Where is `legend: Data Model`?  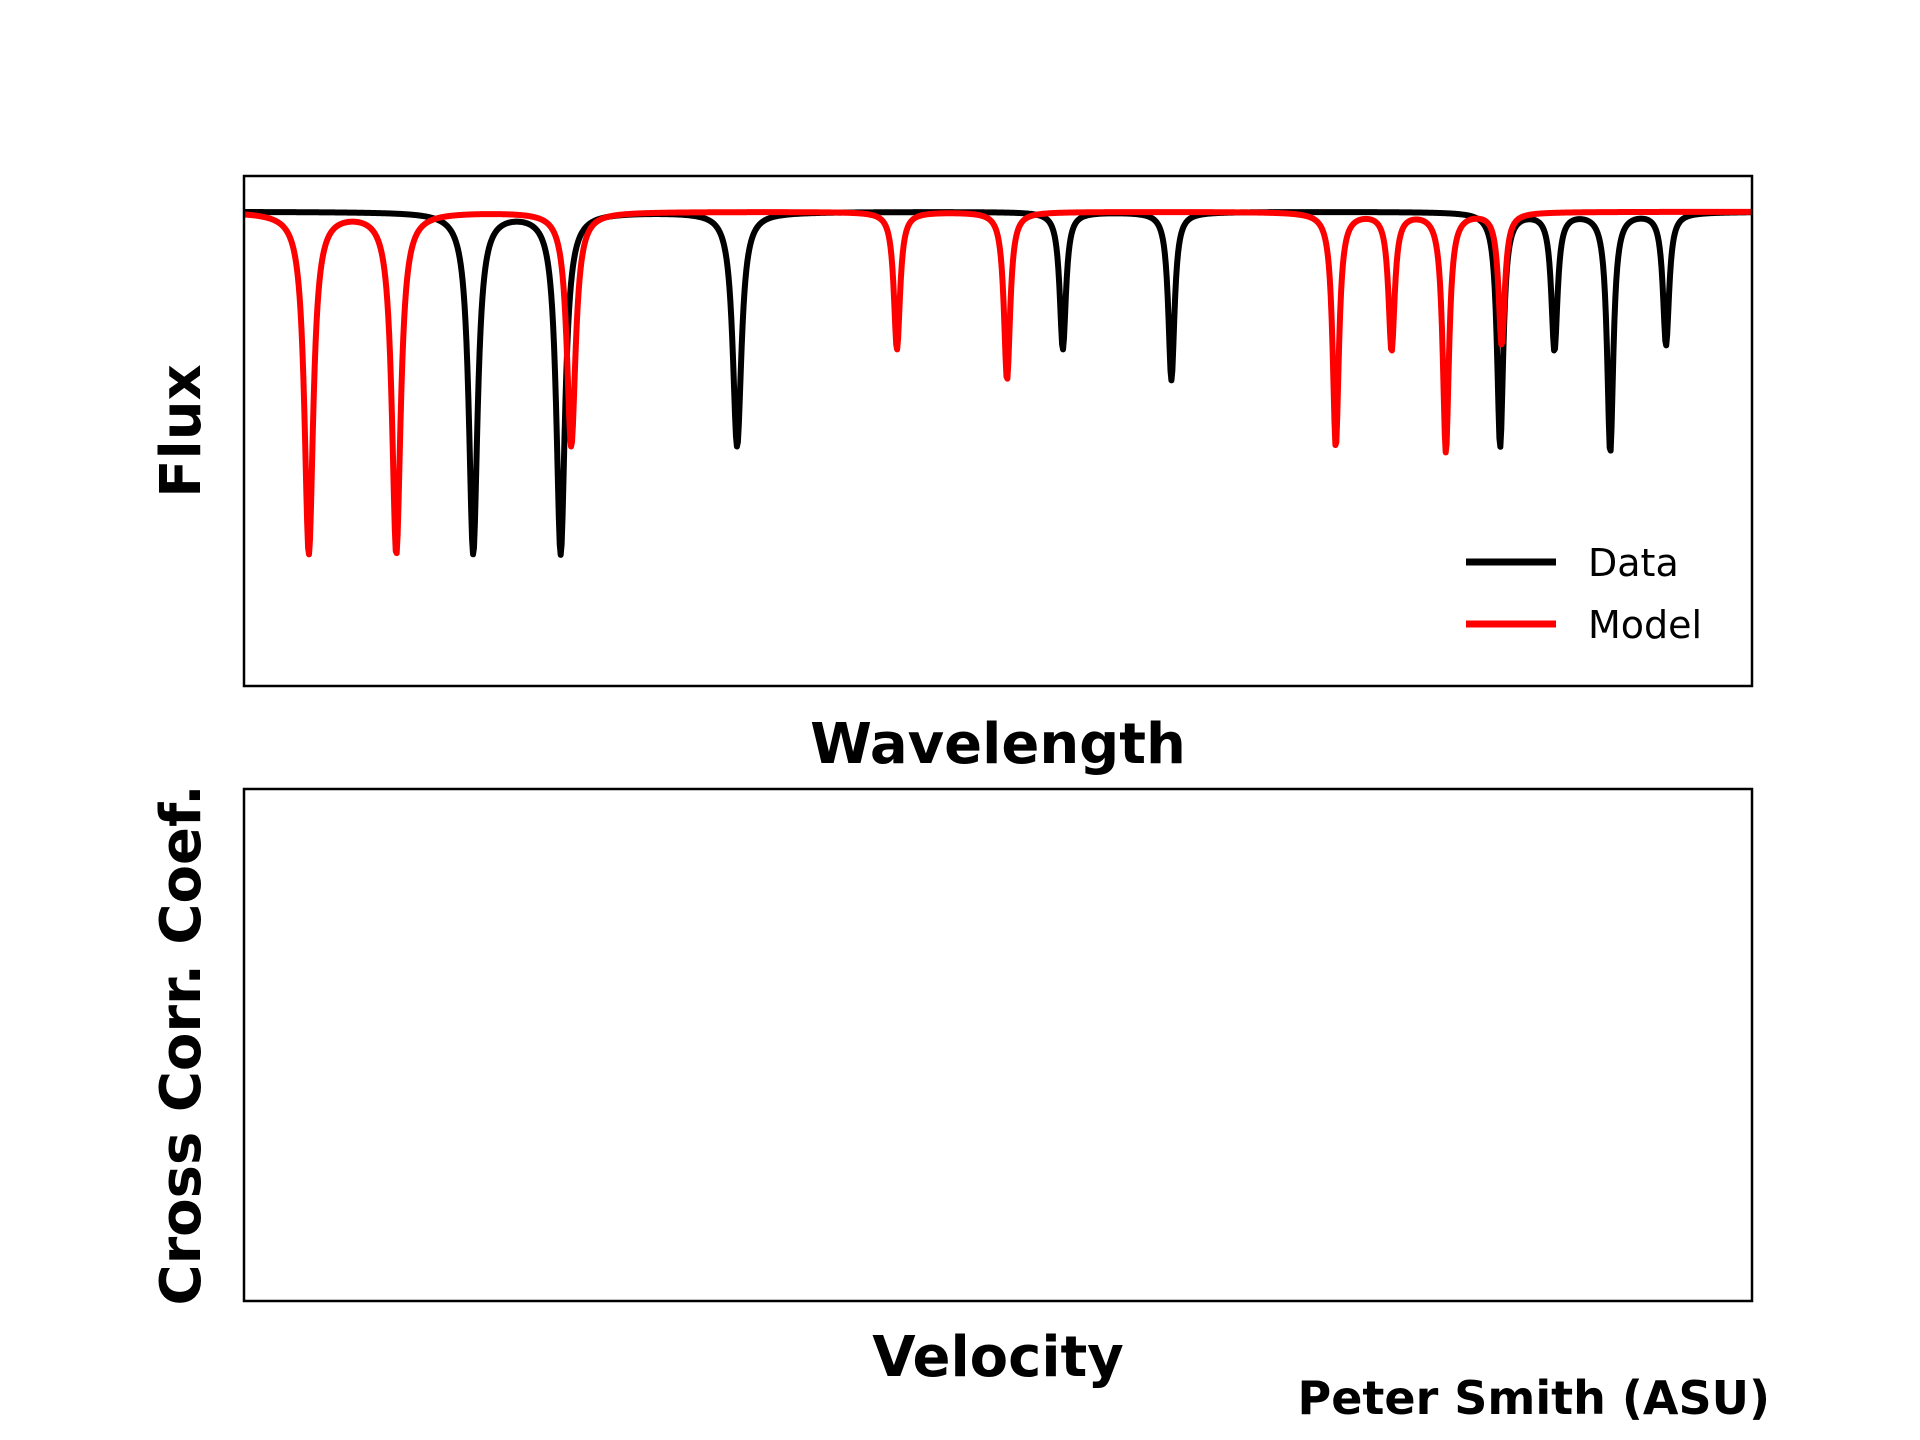 legend: Data Model is located at coordinates (1584, 594).